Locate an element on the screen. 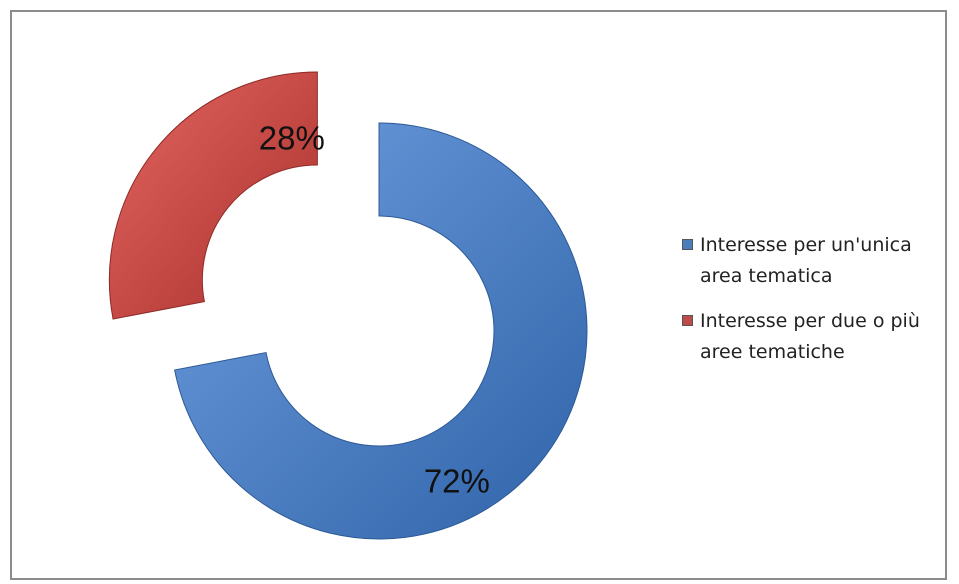 This screenshot has width=959, height=584. legend-label-multiple-areas-line2: aree tematiche is located at coordinates (772, 352).